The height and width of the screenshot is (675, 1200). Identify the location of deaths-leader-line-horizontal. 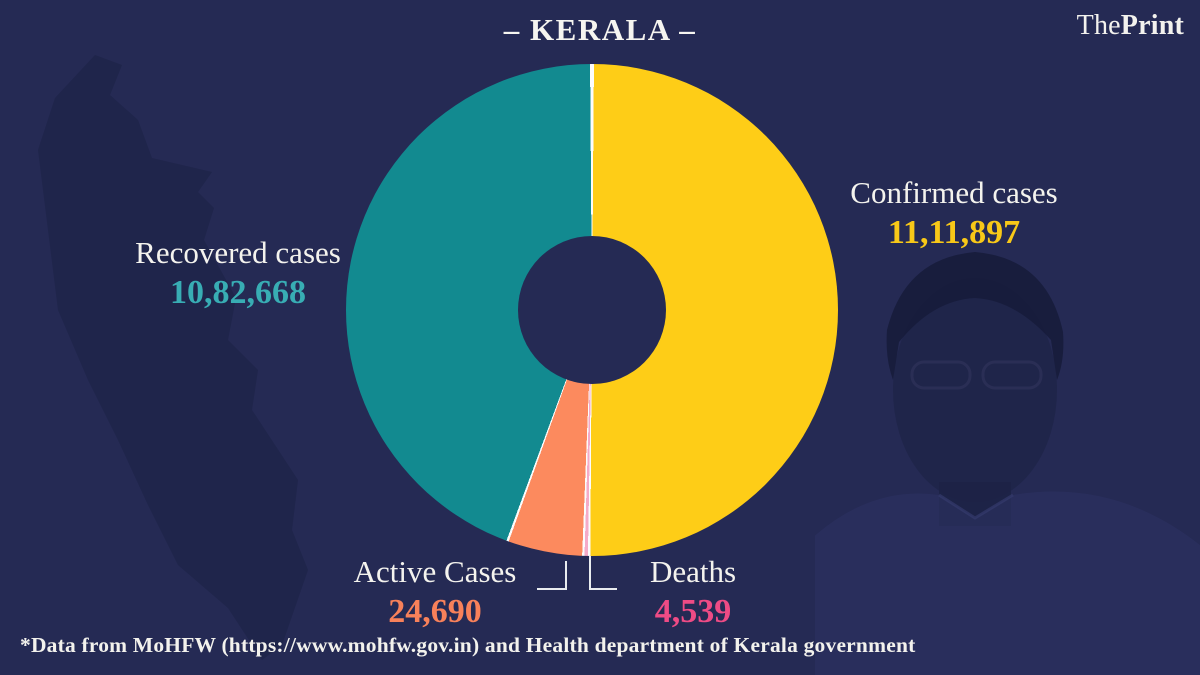
(603, 589).